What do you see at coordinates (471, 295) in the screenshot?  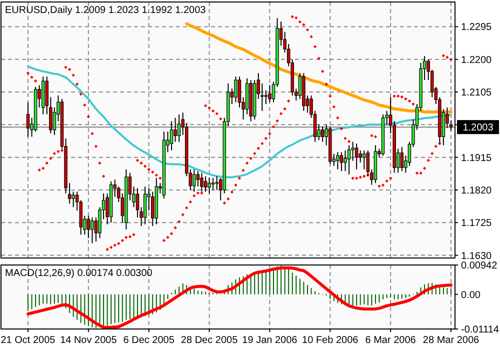 I see `y-tick-label: 0.00` at bounding box center [471, 295].